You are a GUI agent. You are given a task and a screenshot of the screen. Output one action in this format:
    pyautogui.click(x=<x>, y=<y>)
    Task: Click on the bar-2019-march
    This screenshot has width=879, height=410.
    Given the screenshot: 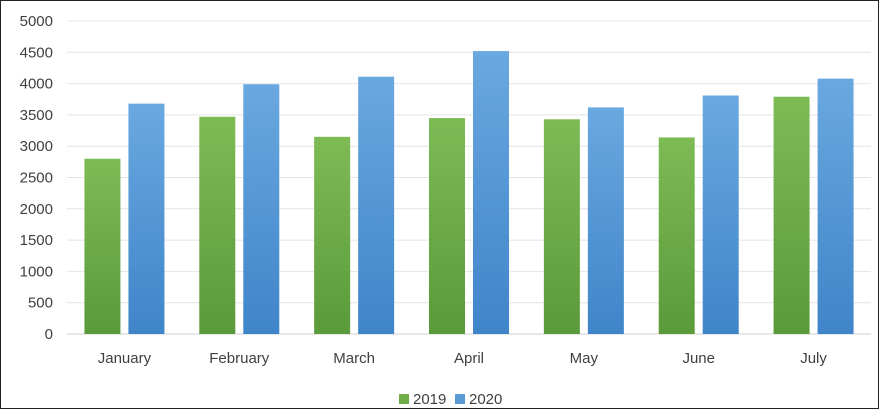 What is the action you would take?
    pyautogui.click(x=332, y=235)
    